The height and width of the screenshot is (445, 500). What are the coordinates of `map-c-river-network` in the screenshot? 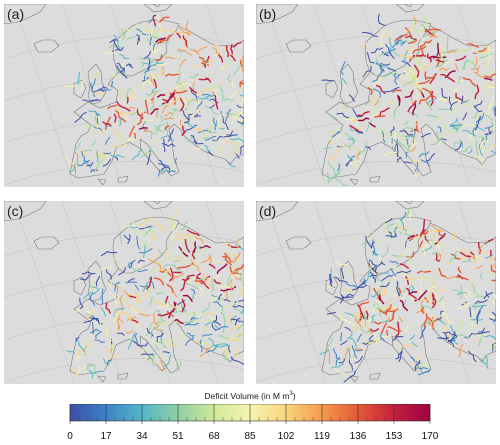 It's located at (155, 294).